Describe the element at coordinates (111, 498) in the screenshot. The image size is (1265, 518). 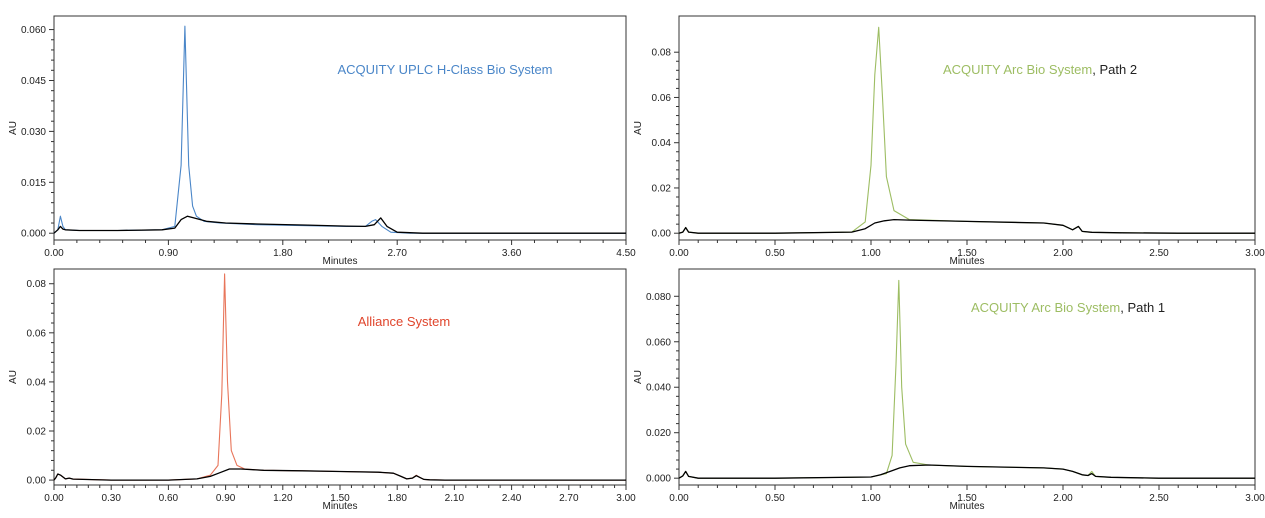
I see `x-tick-label: 0.30` at that location.